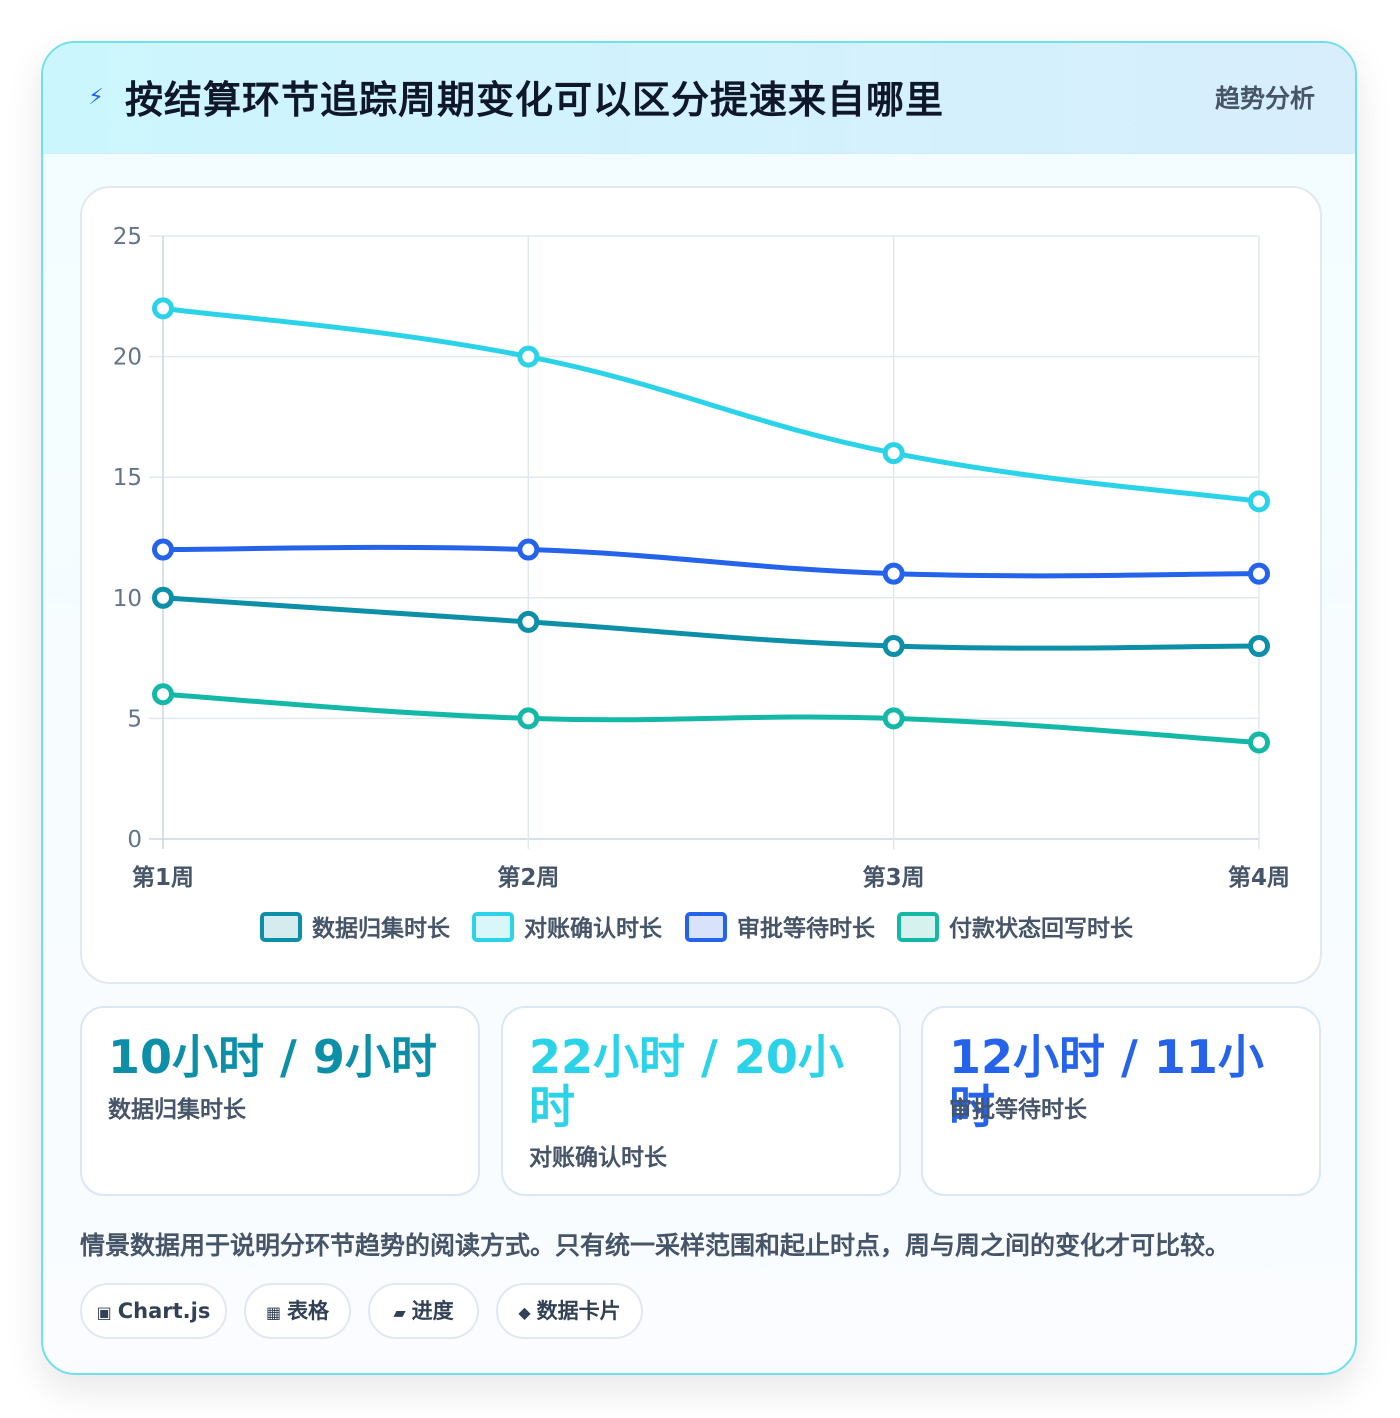  What do you see at coordinates (535, 100) in the screenshot?
I see `card-title: 按结算环节追踪周期变化可以区分提速来自哪里` at bounding box center [535, 100].